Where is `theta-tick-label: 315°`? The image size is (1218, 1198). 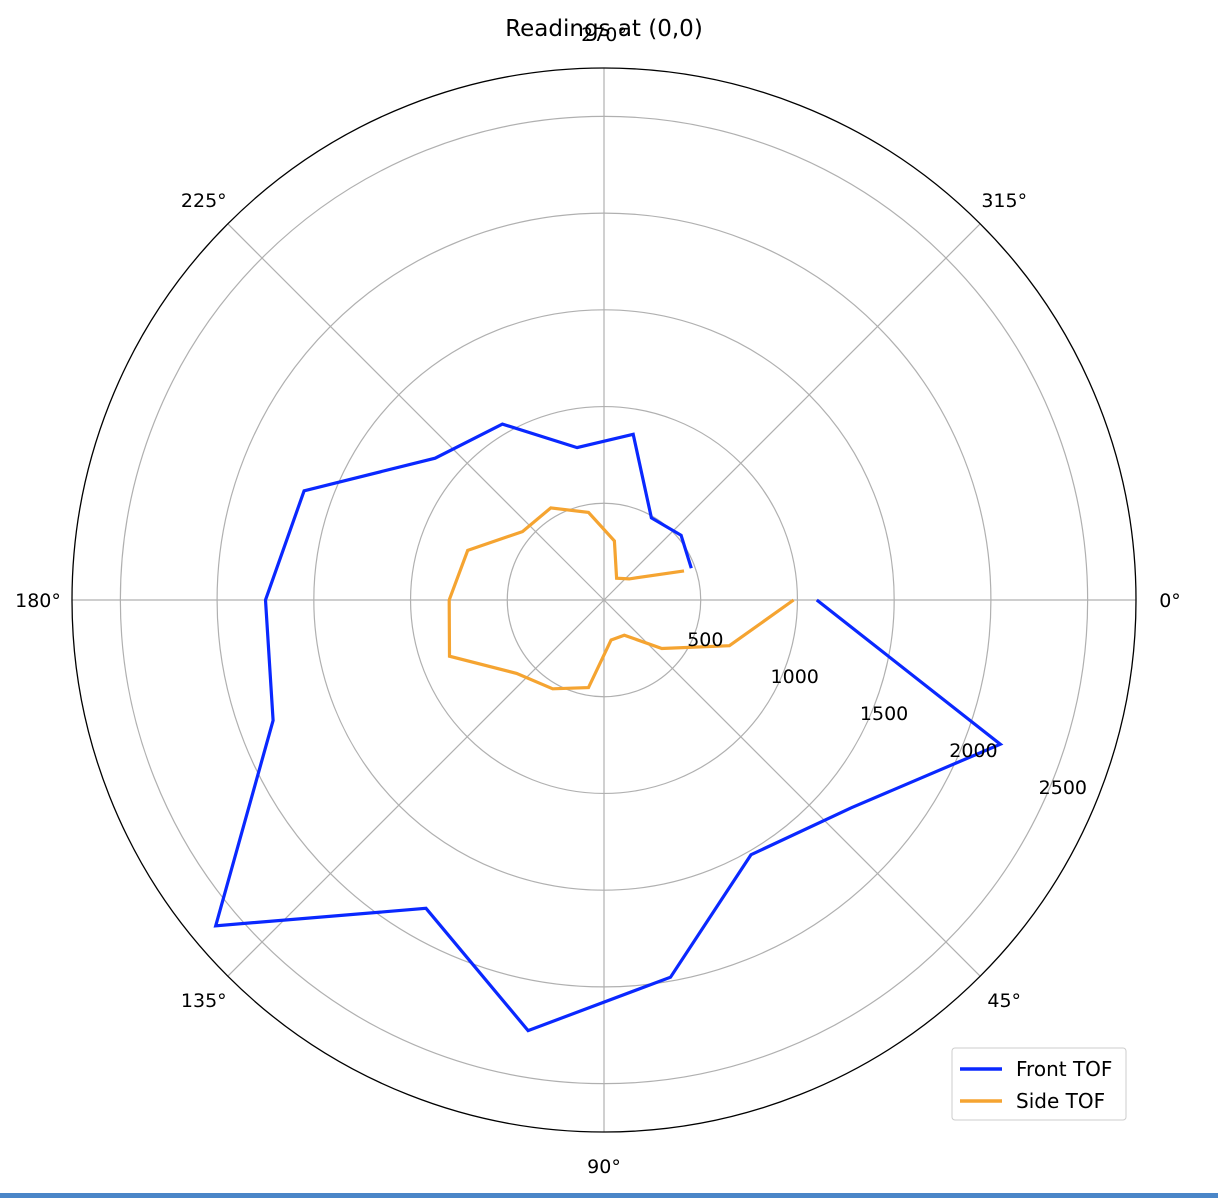 theta-tick-label: 315° is located at coordinates (1004, 201).